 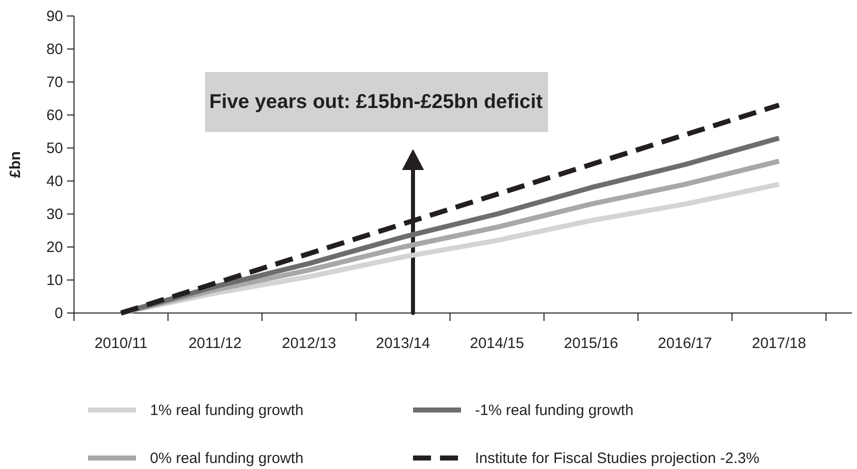 I want to click on x-tick-label: 2012/13, so click(x=309, y=343).